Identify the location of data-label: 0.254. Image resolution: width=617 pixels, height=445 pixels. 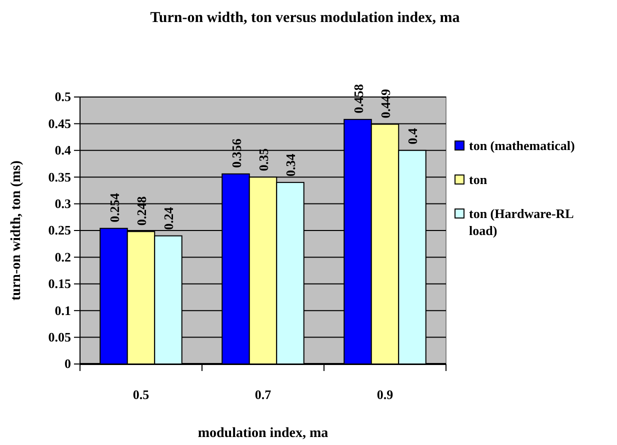
(114, 207).